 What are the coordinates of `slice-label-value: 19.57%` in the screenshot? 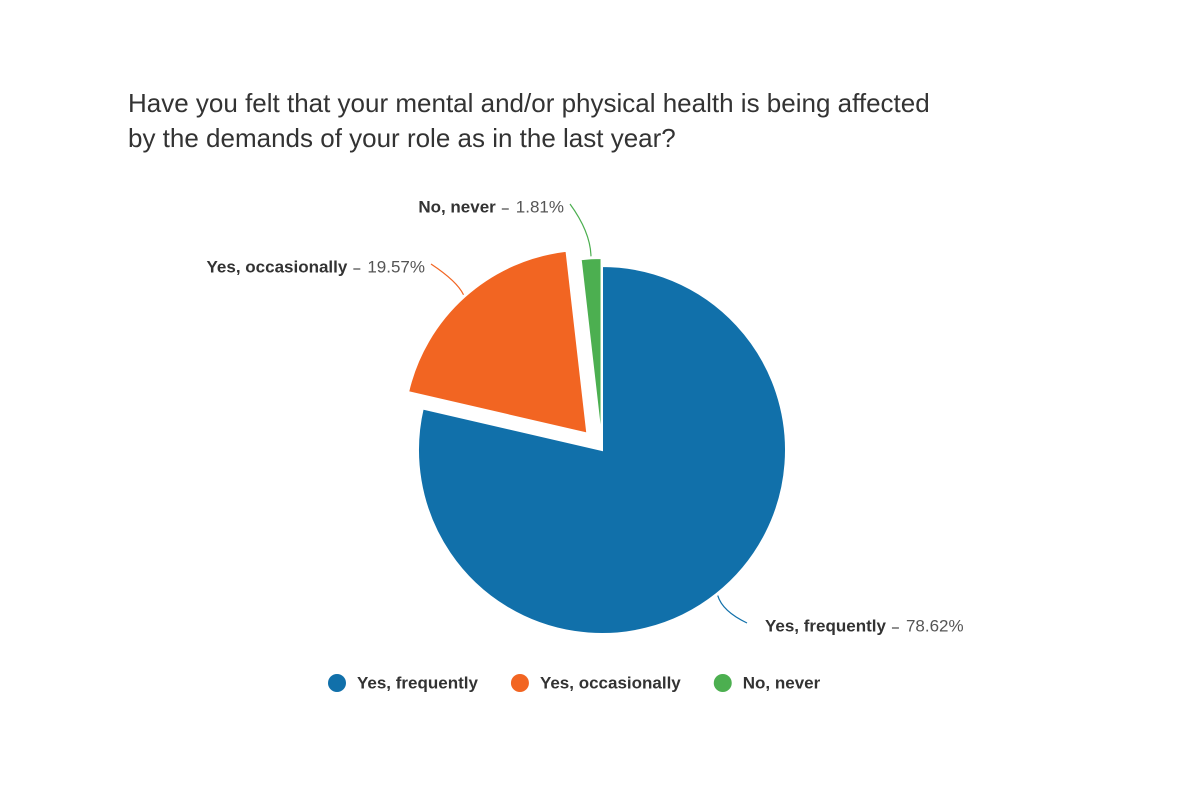 It's located at (396, 266).